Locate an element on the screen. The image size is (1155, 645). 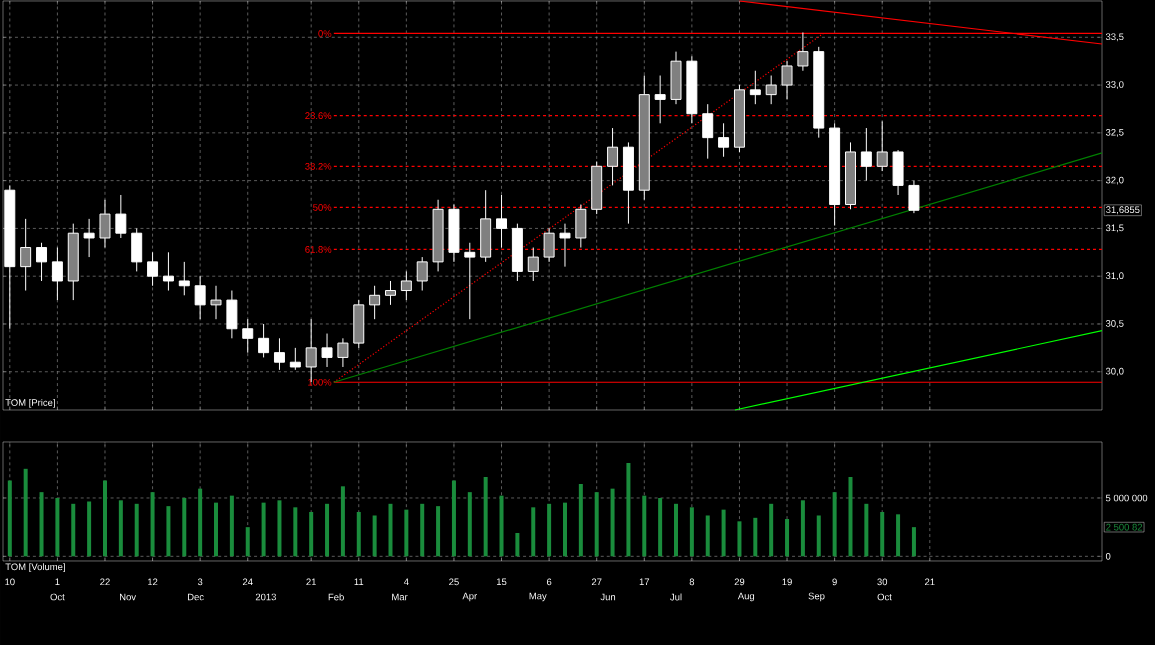
x2-tick-label: Mar is located at coordinates (400, 597).